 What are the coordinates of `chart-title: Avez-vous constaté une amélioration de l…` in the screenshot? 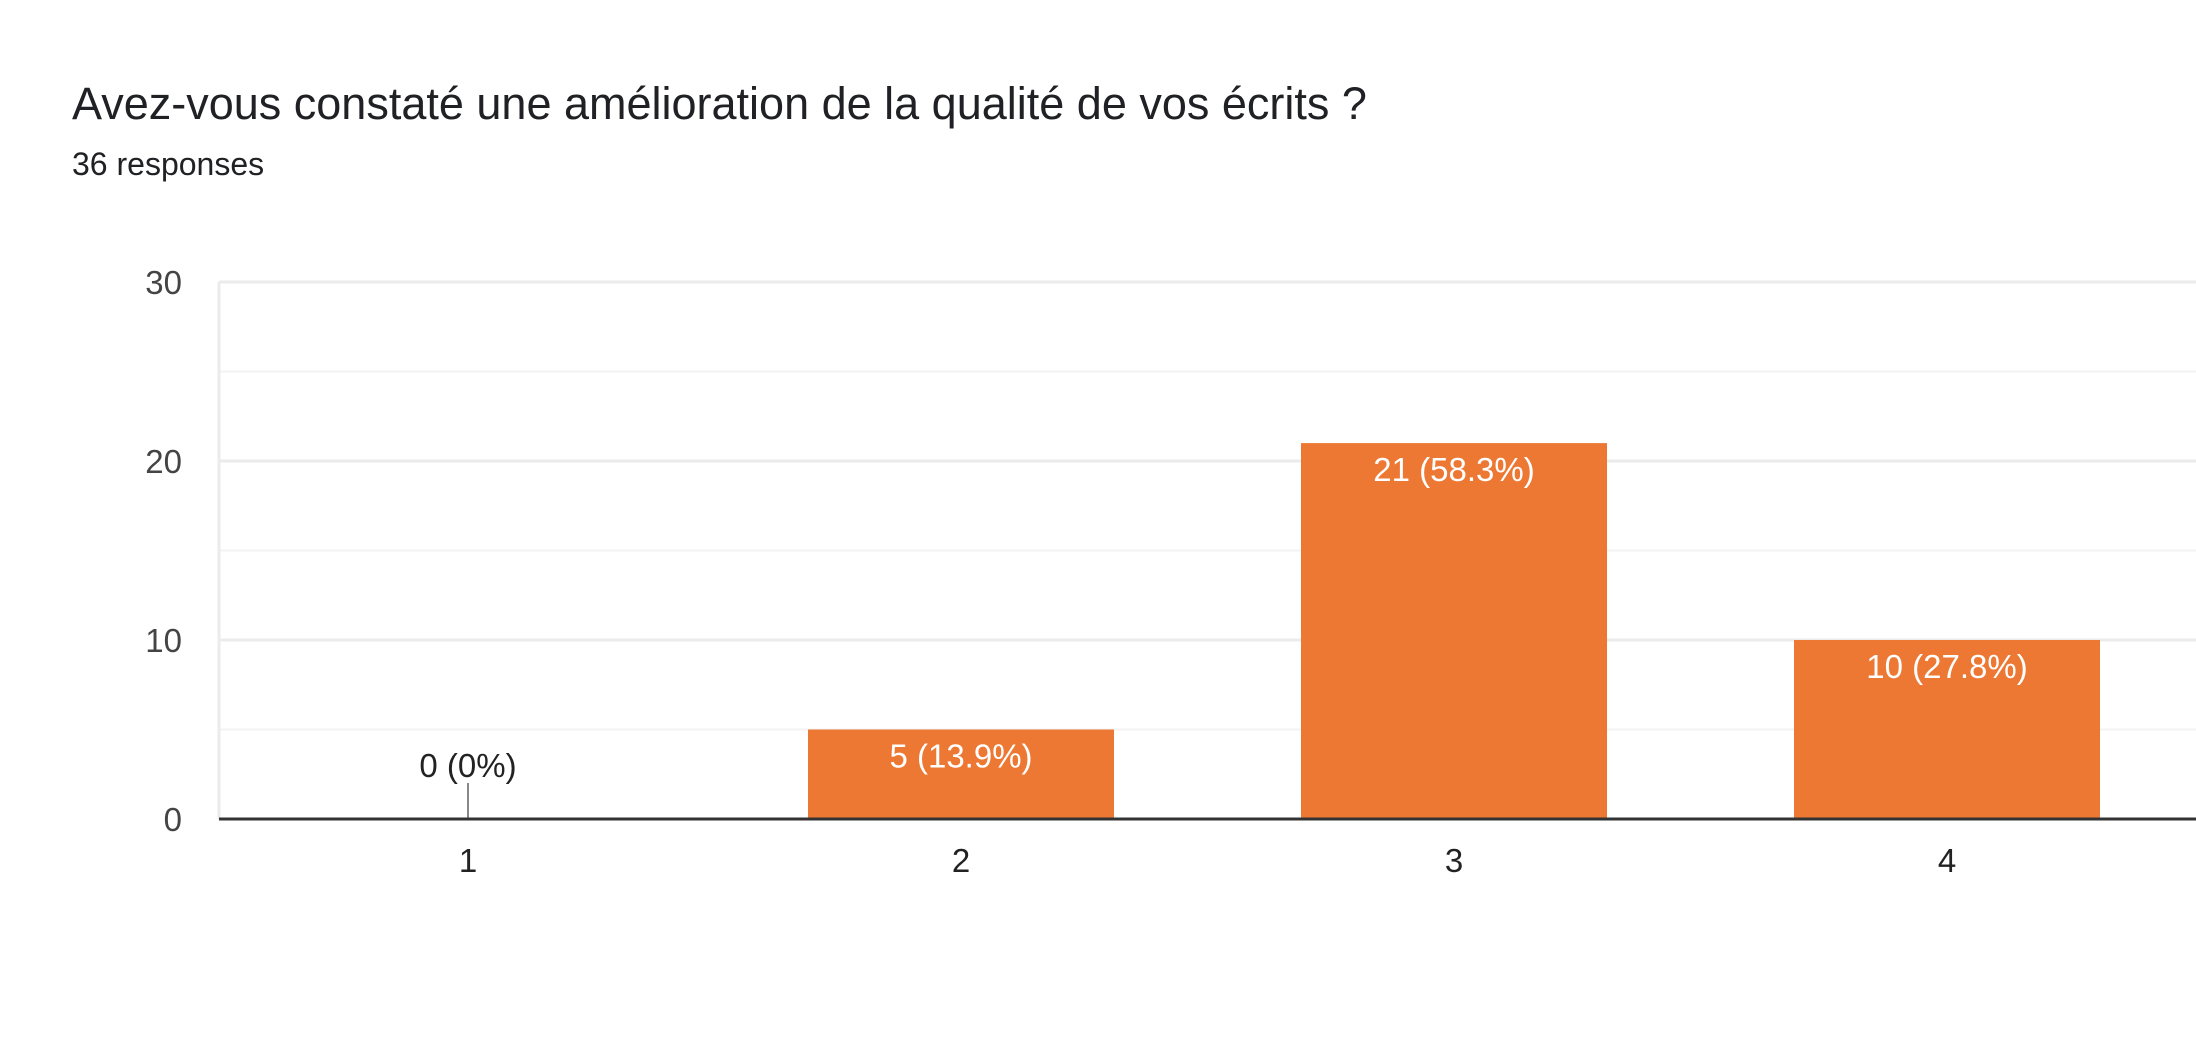 It's located at (719, 103).